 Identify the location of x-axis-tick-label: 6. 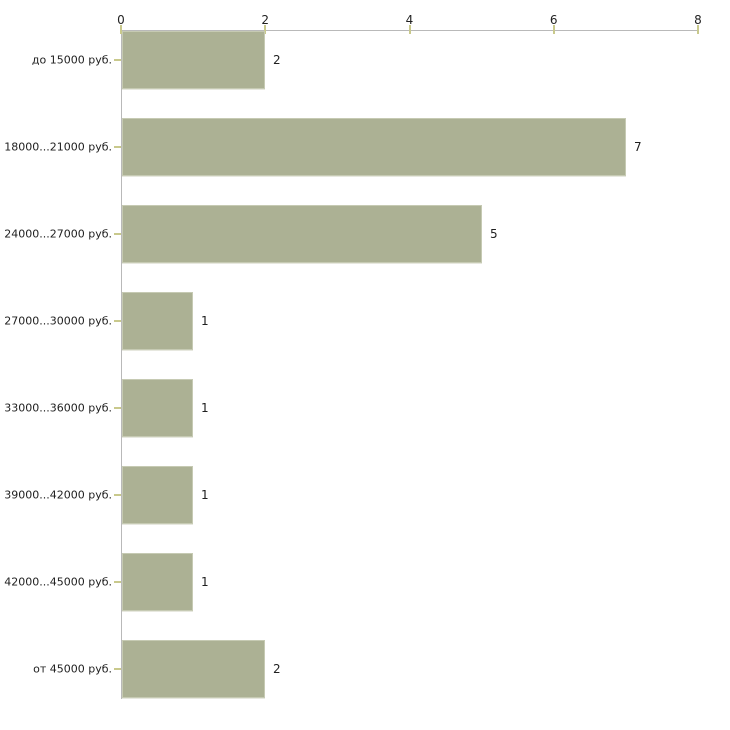
(553, 20).